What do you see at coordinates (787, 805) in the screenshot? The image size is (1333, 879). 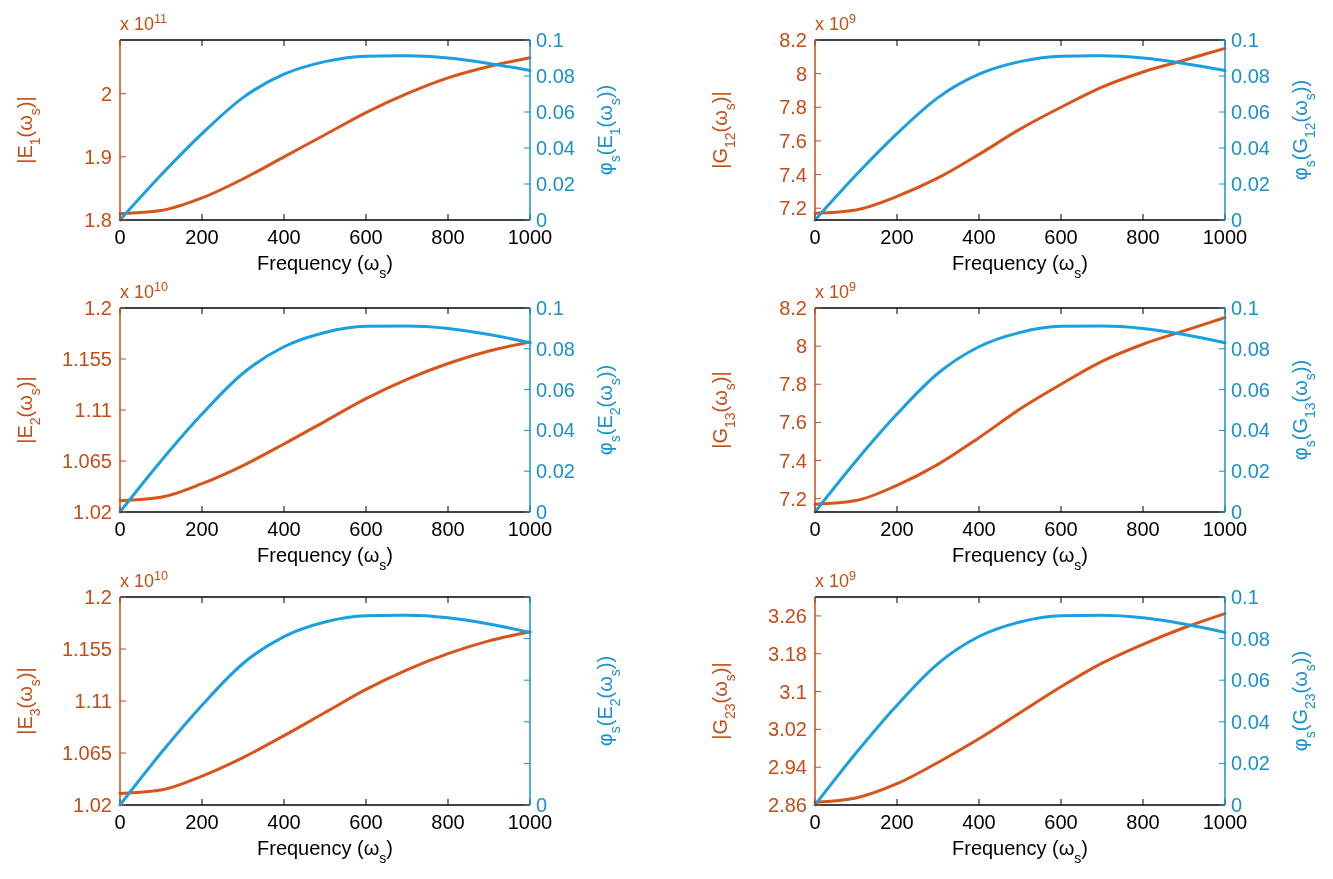 I see `y-tick-label: 2.86` at bounding box center [787, 805].